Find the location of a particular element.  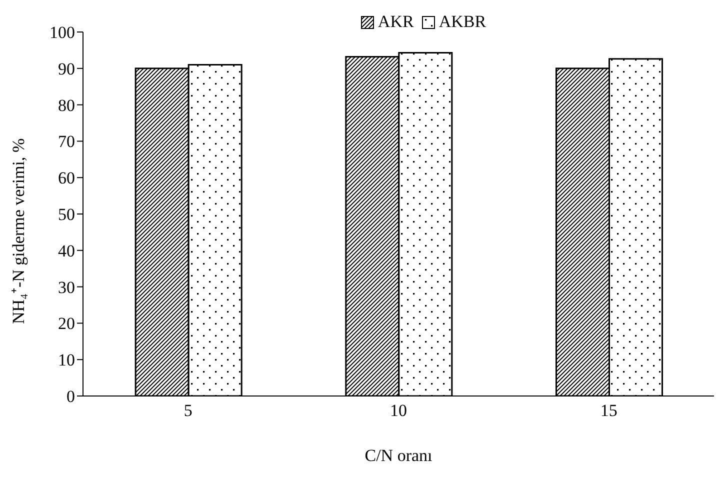

legend-label: AKBR is located at coordinates (462, 22).